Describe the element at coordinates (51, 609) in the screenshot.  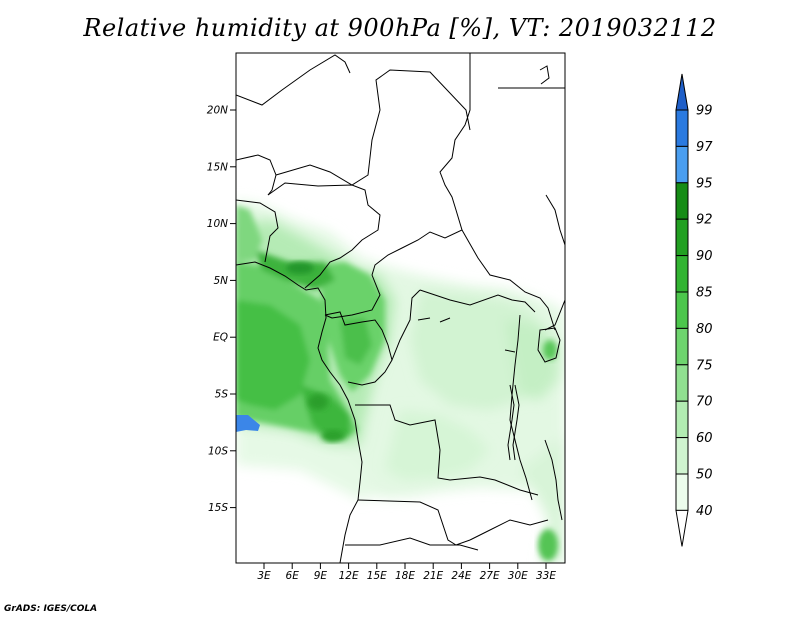
I see `footer-credit: GrADS: IGES/COLA` at that location.